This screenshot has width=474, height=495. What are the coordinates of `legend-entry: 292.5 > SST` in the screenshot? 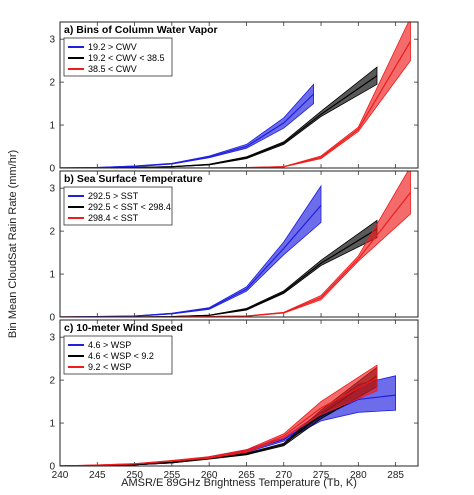 It's located at (113, 196).